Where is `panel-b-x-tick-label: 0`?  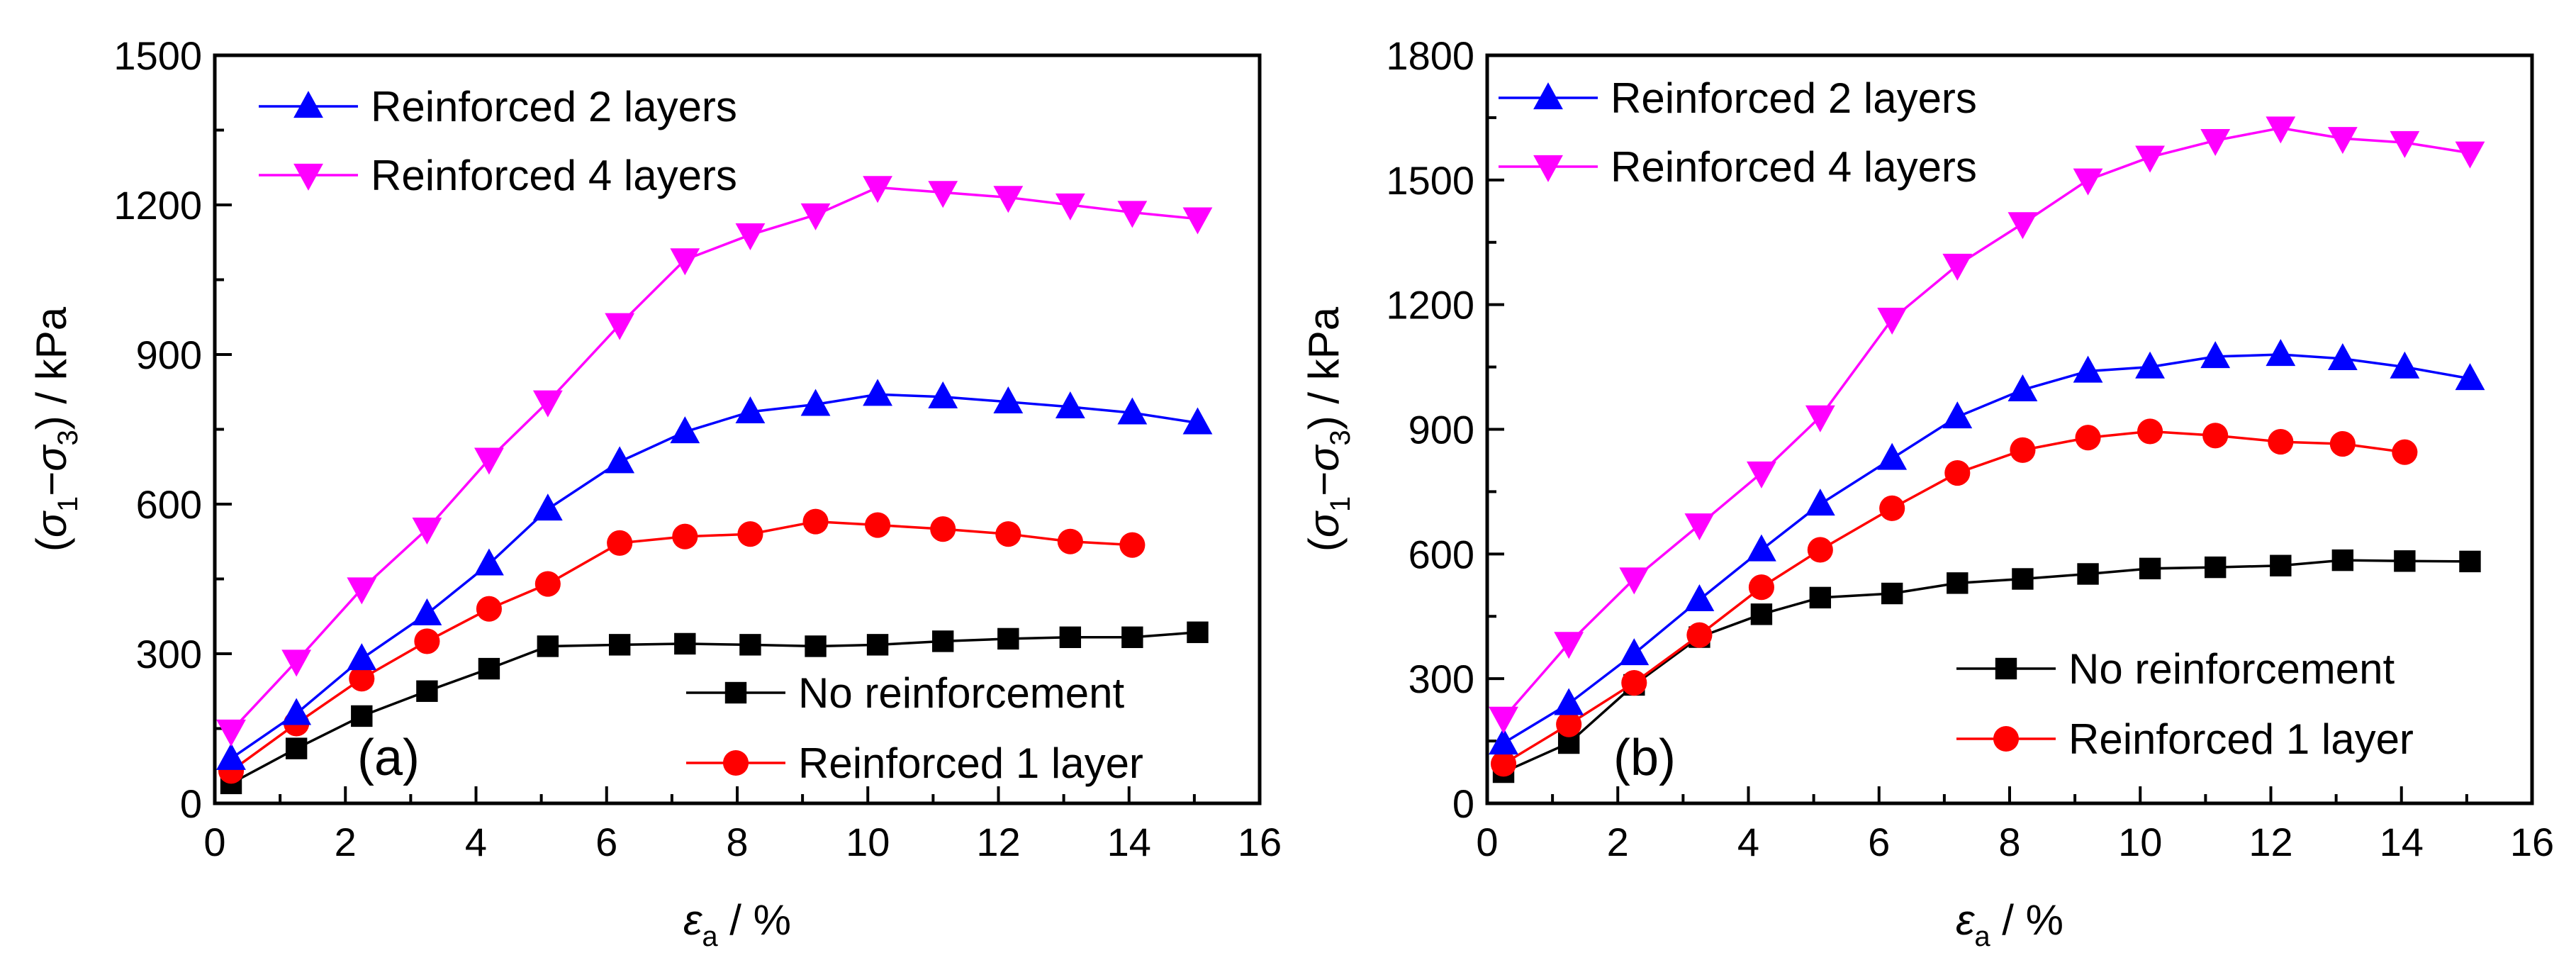 panel-b-x-tick-label: 0 is located at coordinates (1487, 842).